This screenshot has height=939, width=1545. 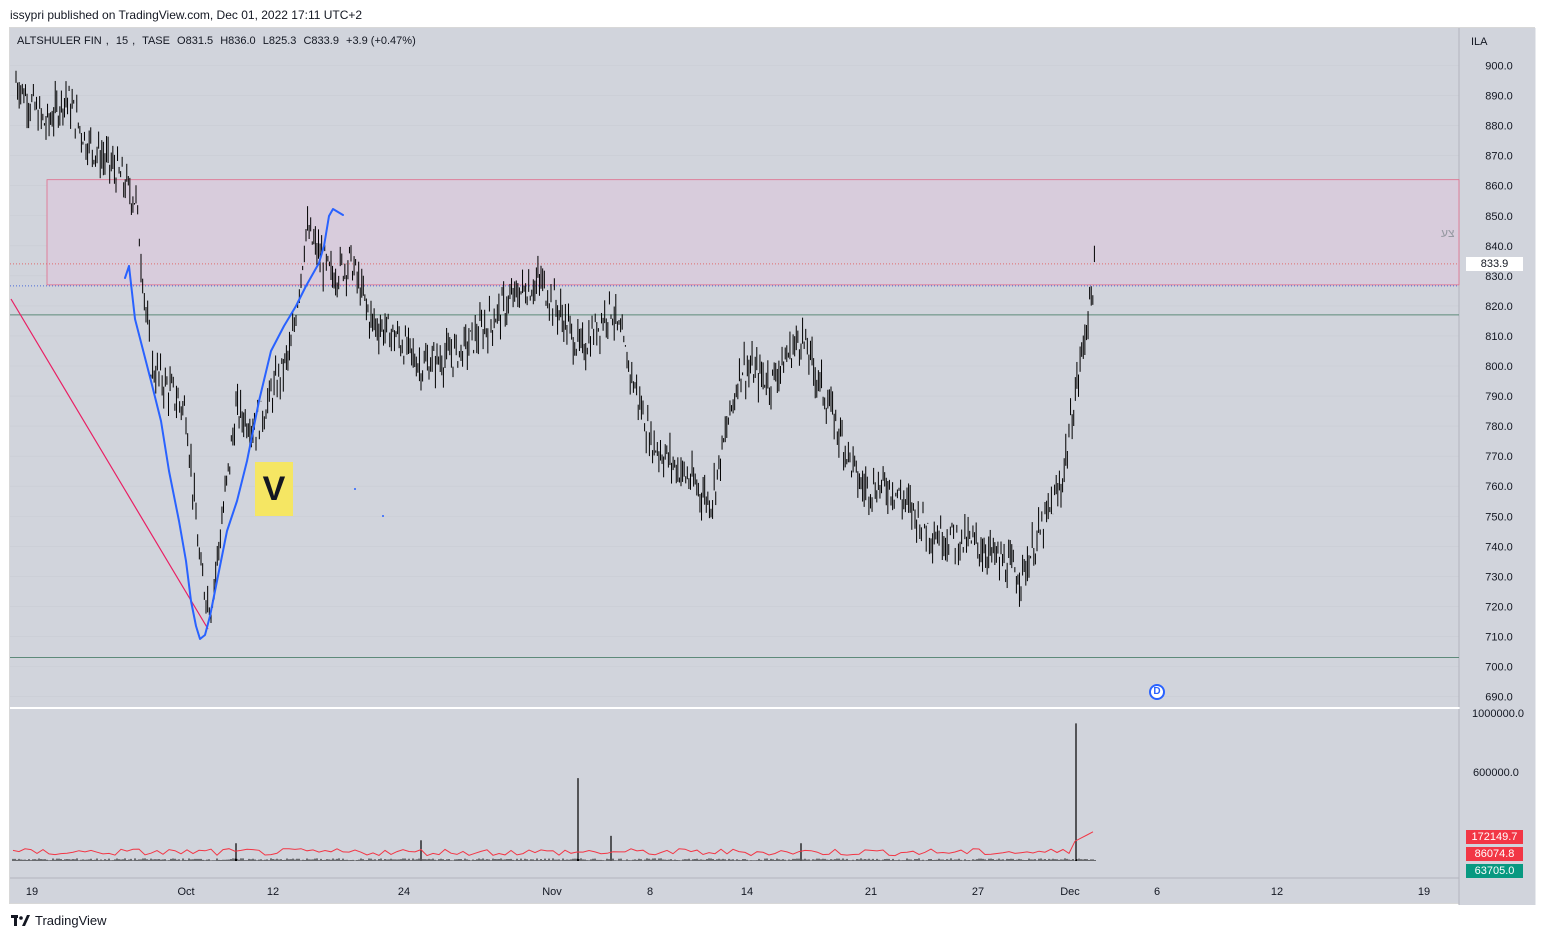 I want to click on ohlc-high: H836.0, so click(x=238, y=41).